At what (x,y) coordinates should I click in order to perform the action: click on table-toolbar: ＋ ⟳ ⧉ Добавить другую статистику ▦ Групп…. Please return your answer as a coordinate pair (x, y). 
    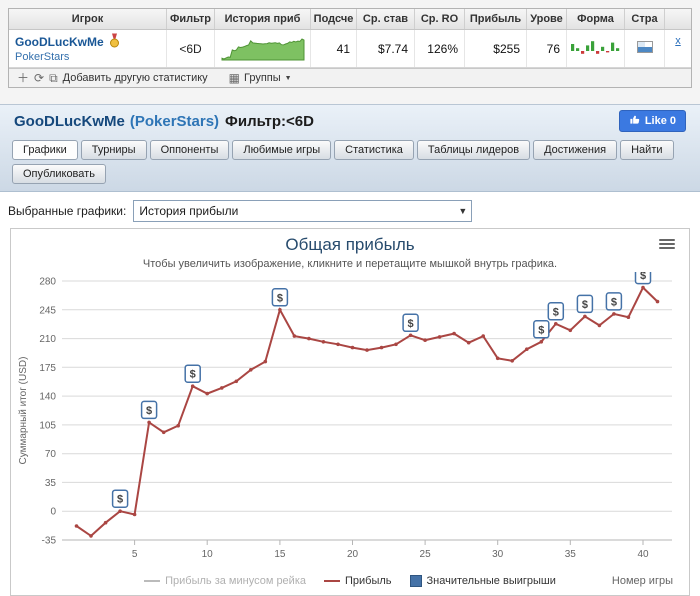
    Looking at the image, I should click on (350, 77).